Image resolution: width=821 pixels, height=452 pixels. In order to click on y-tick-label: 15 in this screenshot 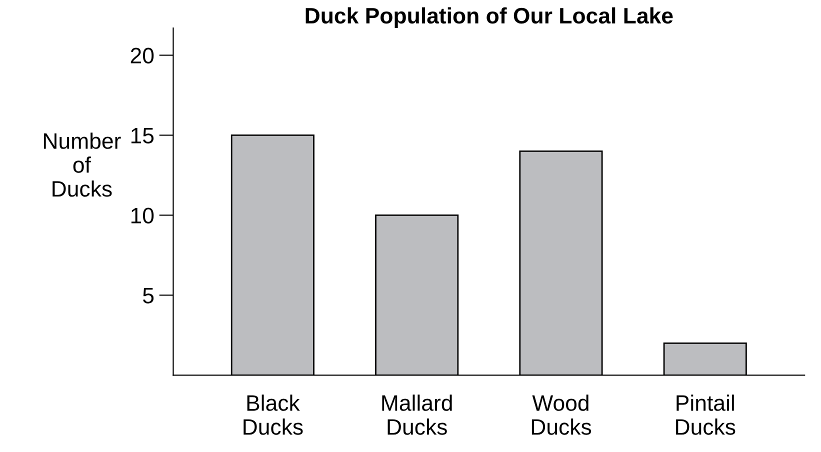, I will do `click(142, 136)`.